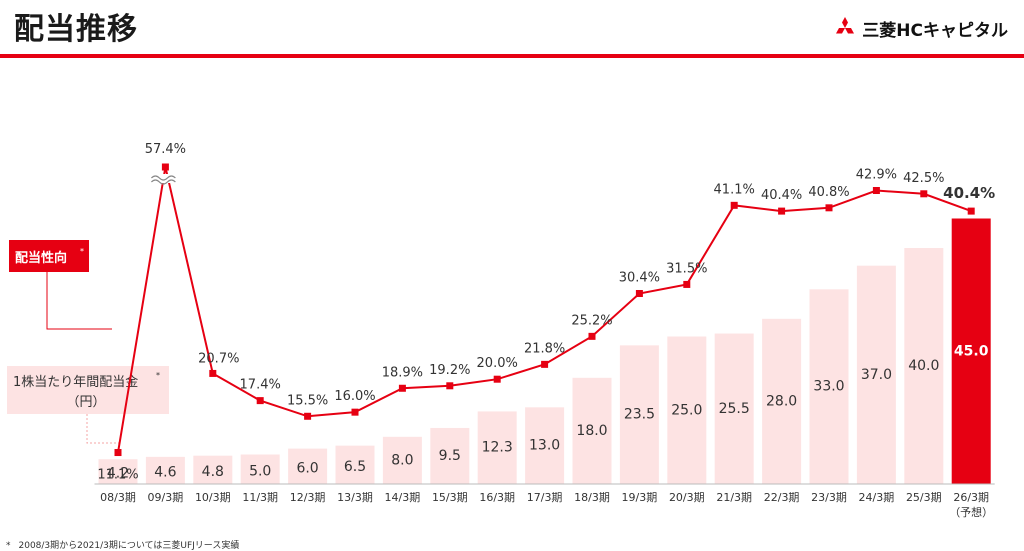  I want to click on dividend-bar-label: 23.5, so click(639, 415).